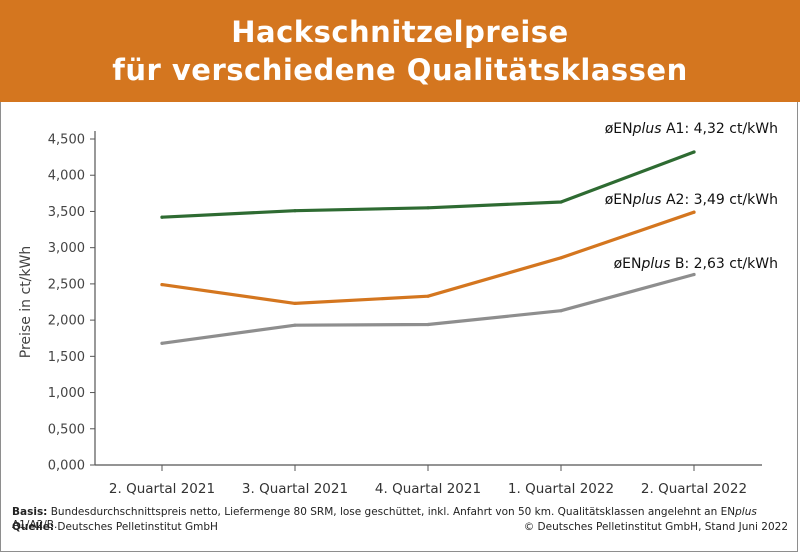  What do you see at coordinates (66, 393) in the screenshot?
I see `y-tick-label: 1,000` at bounding box center [66, 393].